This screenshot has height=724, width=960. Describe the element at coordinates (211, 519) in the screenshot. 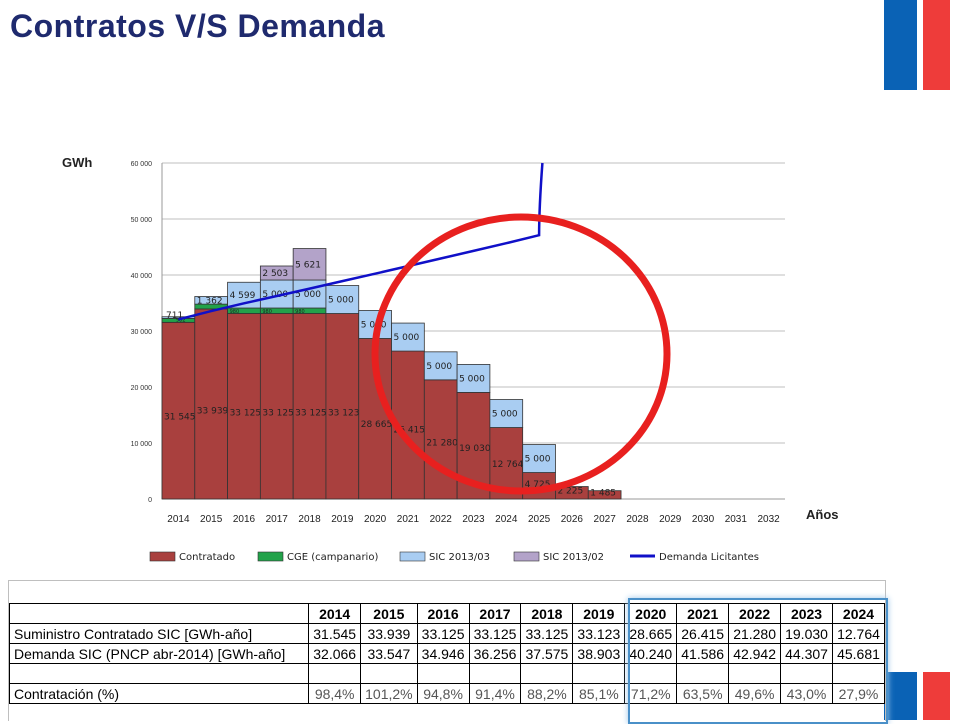

I see `x-tick-label: 2015` at that location.